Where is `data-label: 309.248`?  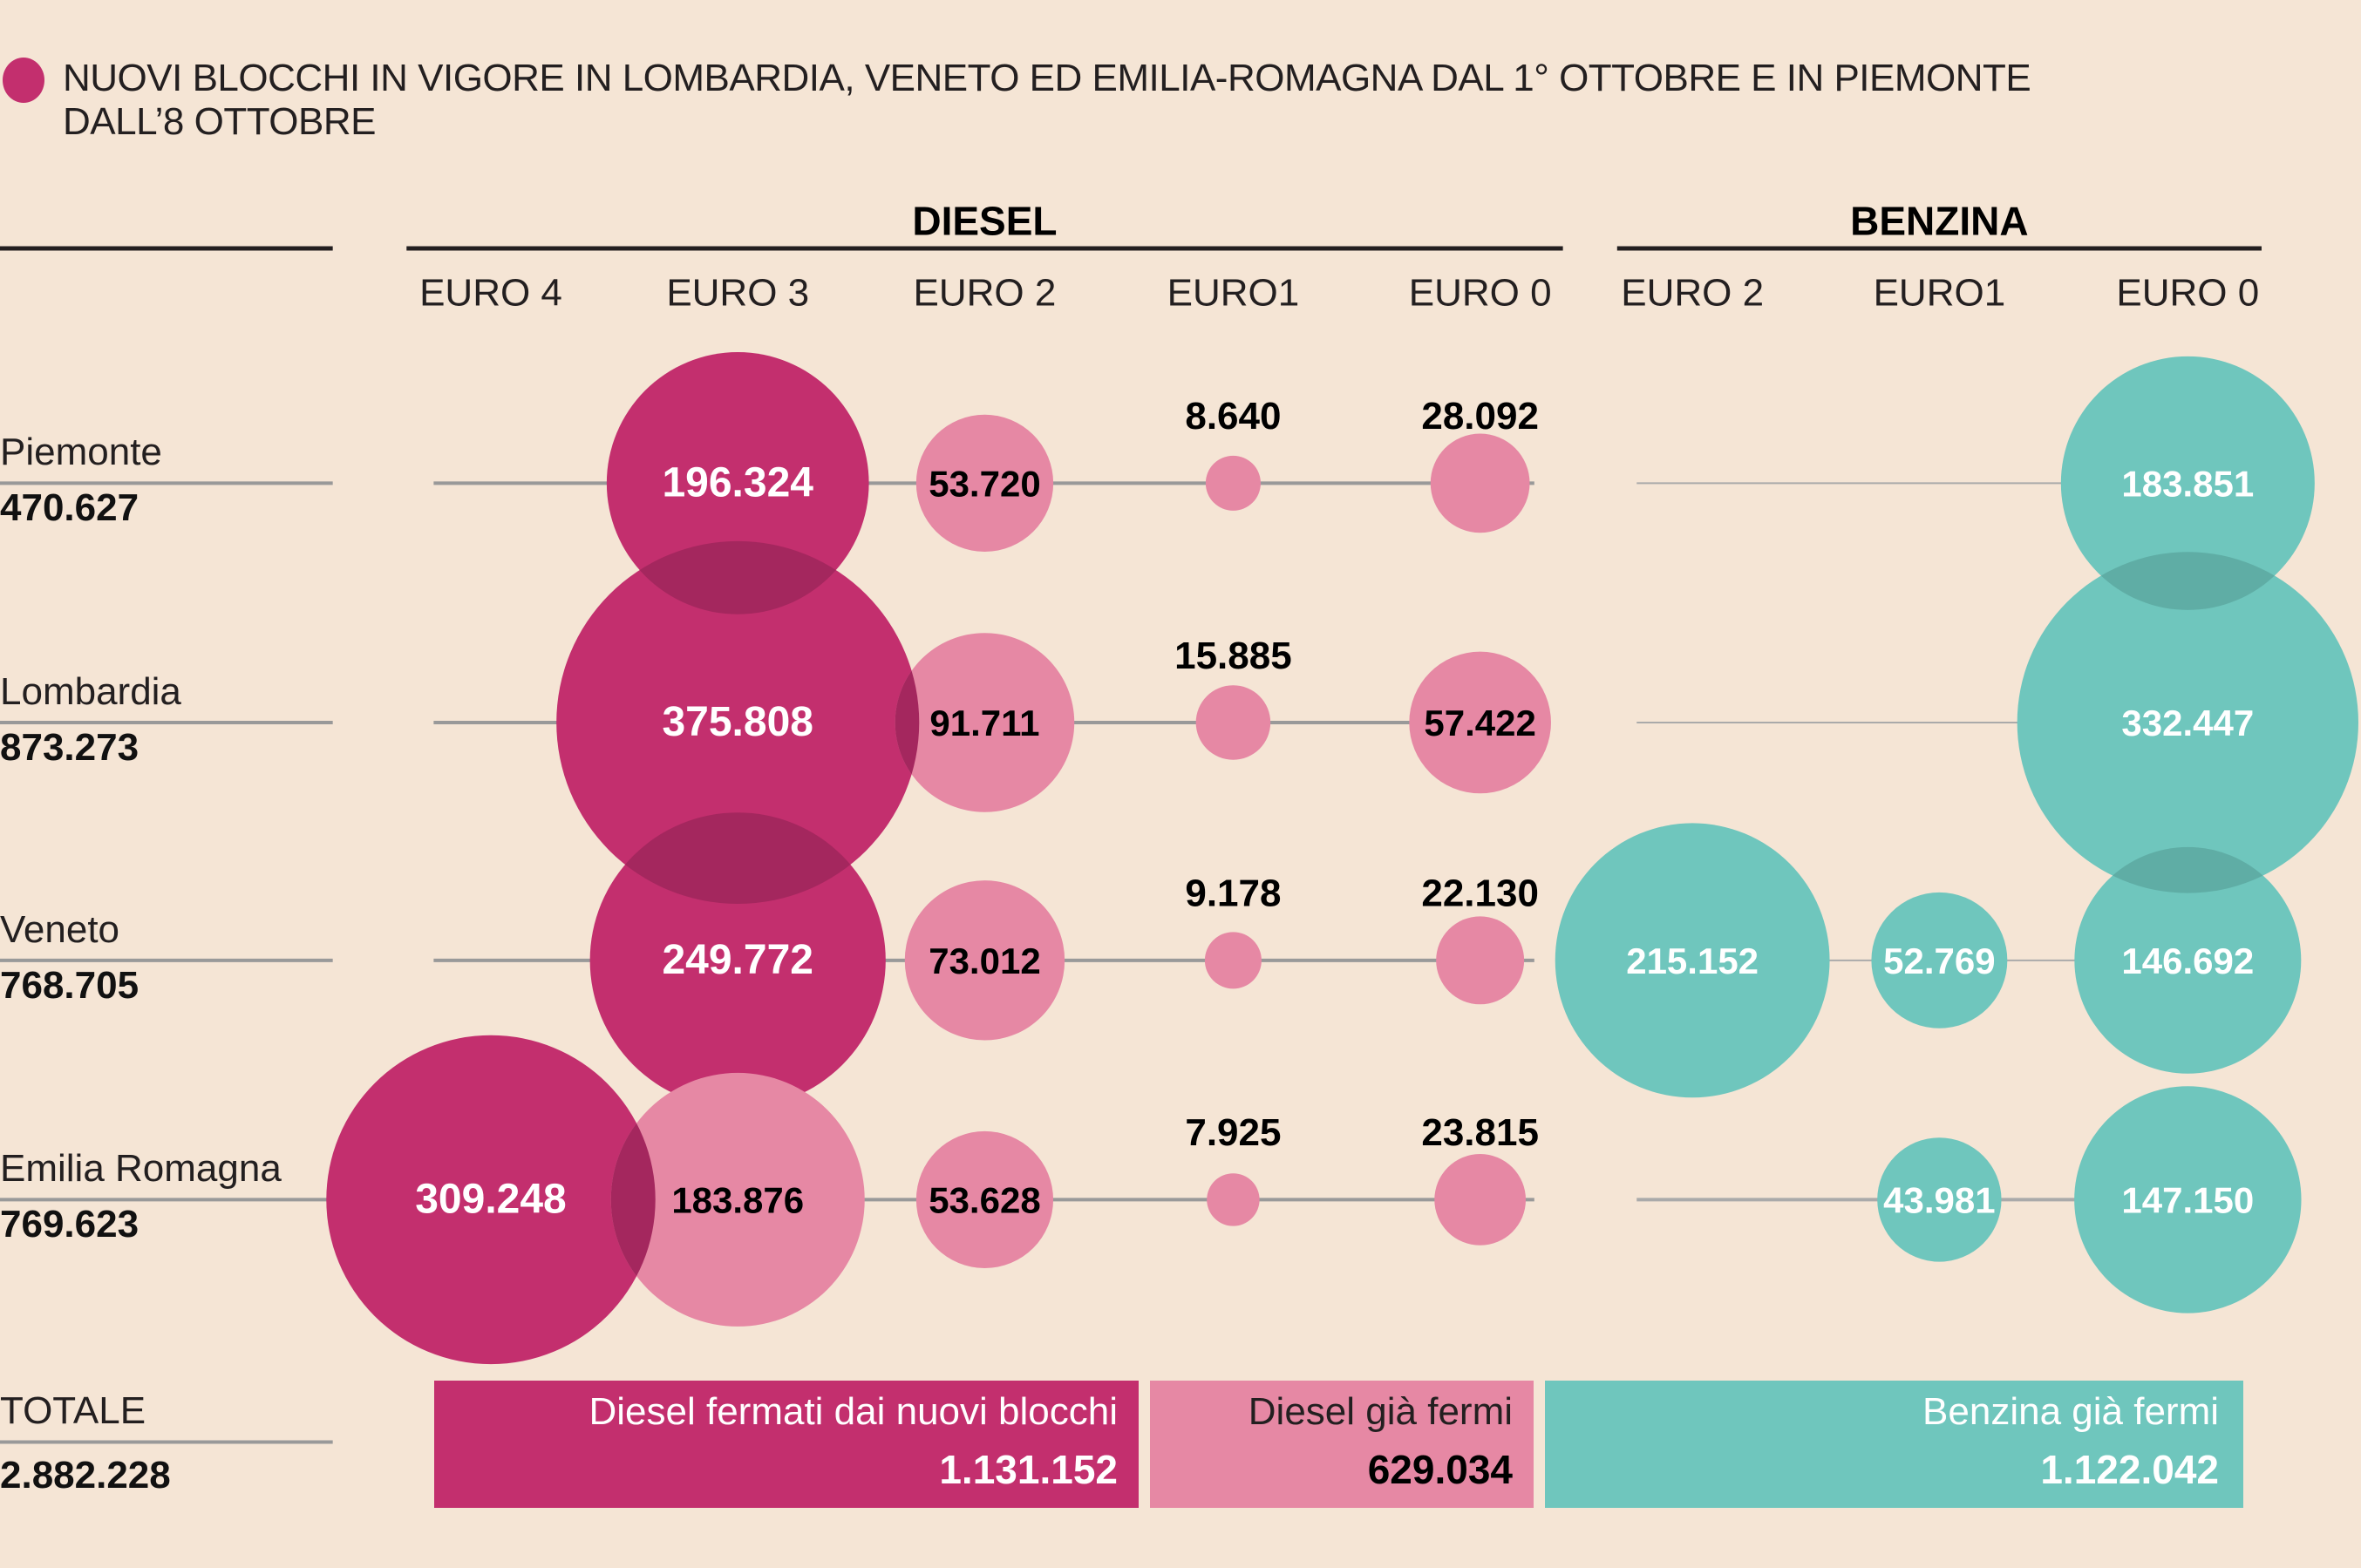 data-label: 309.248 is located at coordinates (491, 1199).